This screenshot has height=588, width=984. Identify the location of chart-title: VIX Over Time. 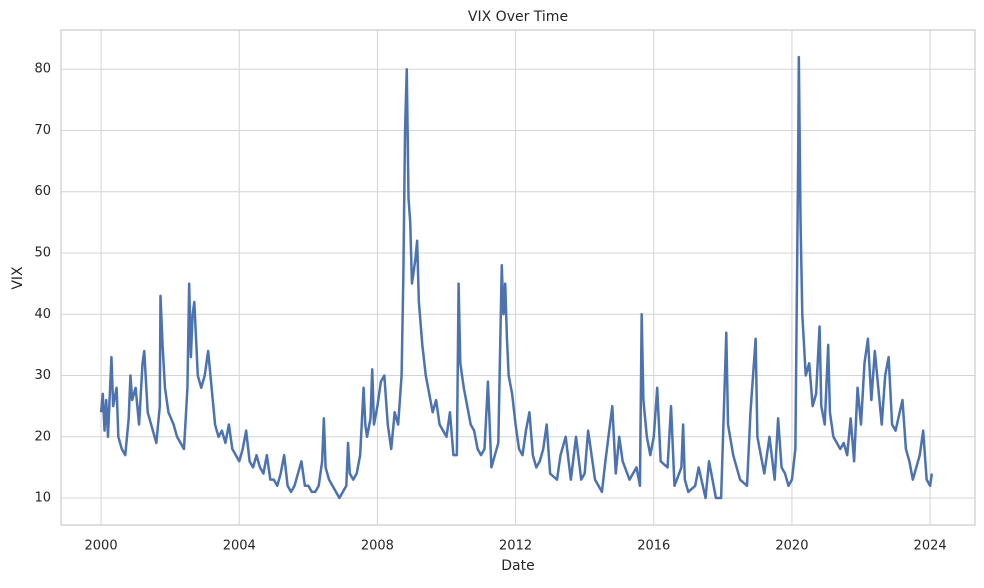
(518, 17).